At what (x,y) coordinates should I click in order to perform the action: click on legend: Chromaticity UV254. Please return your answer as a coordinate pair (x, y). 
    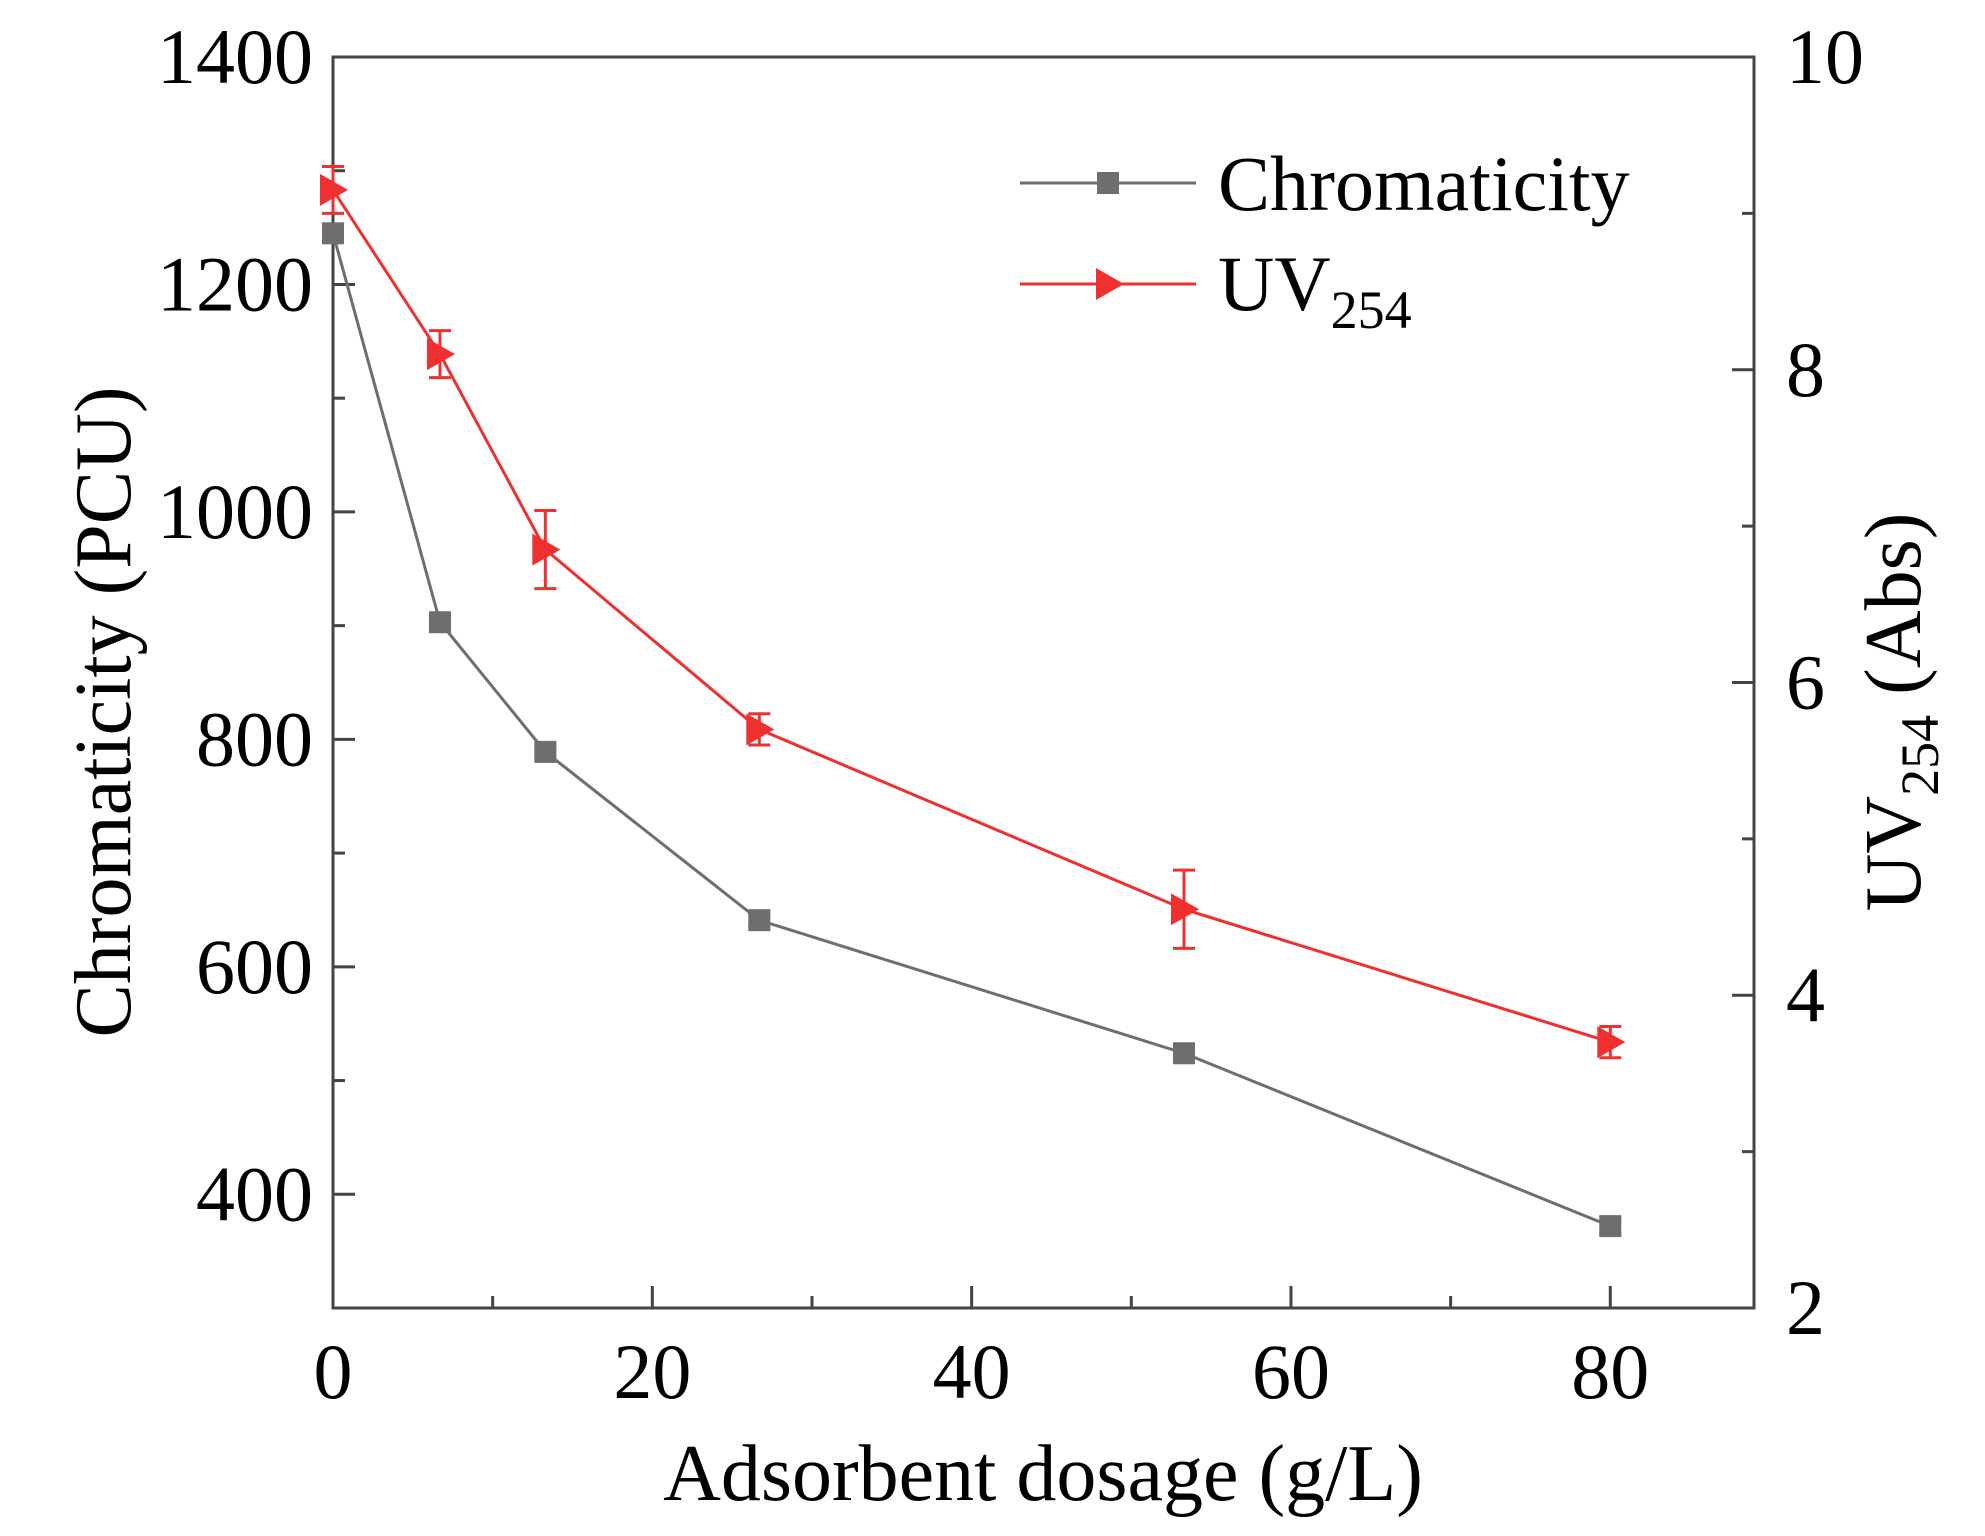
    Looking at the image, I should click on (1325, 240).